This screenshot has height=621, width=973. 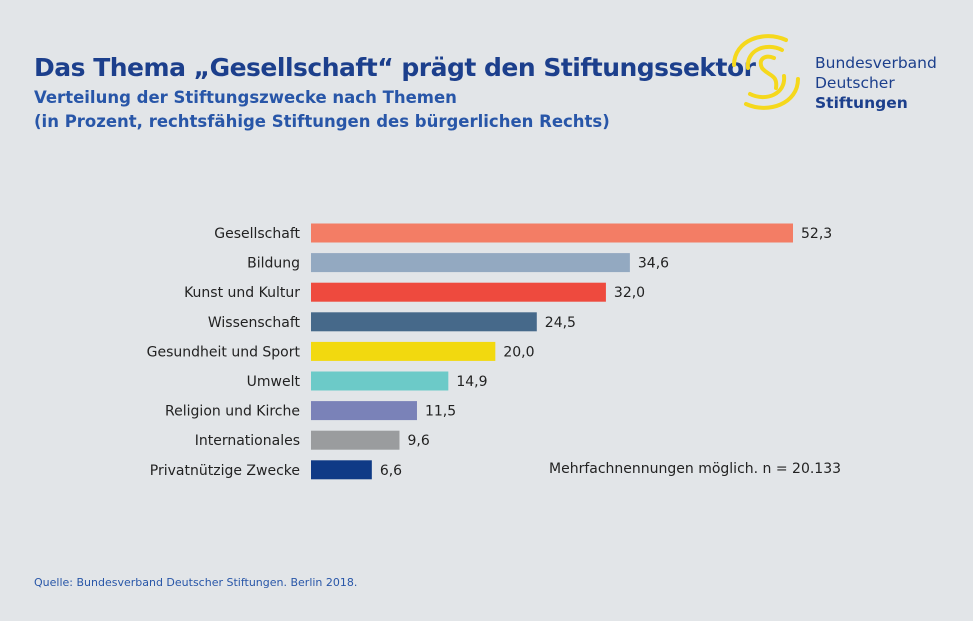 I want to click on value-label: 34,6, so click(x=653, y=264).